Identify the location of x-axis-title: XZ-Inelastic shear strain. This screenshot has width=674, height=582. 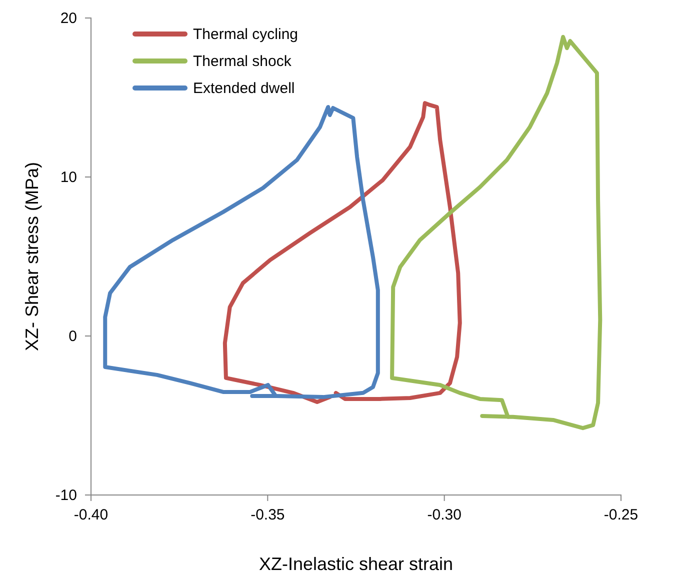
(356, 564).